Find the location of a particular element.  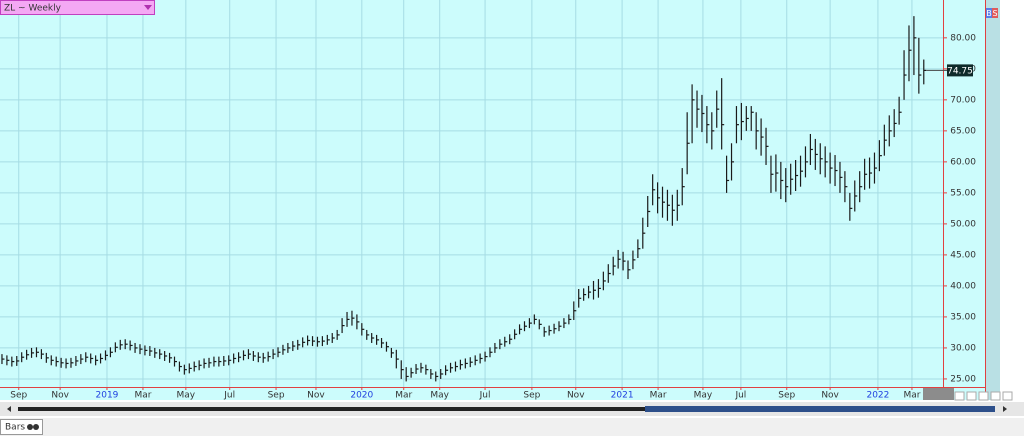

scroll-left is located at coordinates (9, 409).